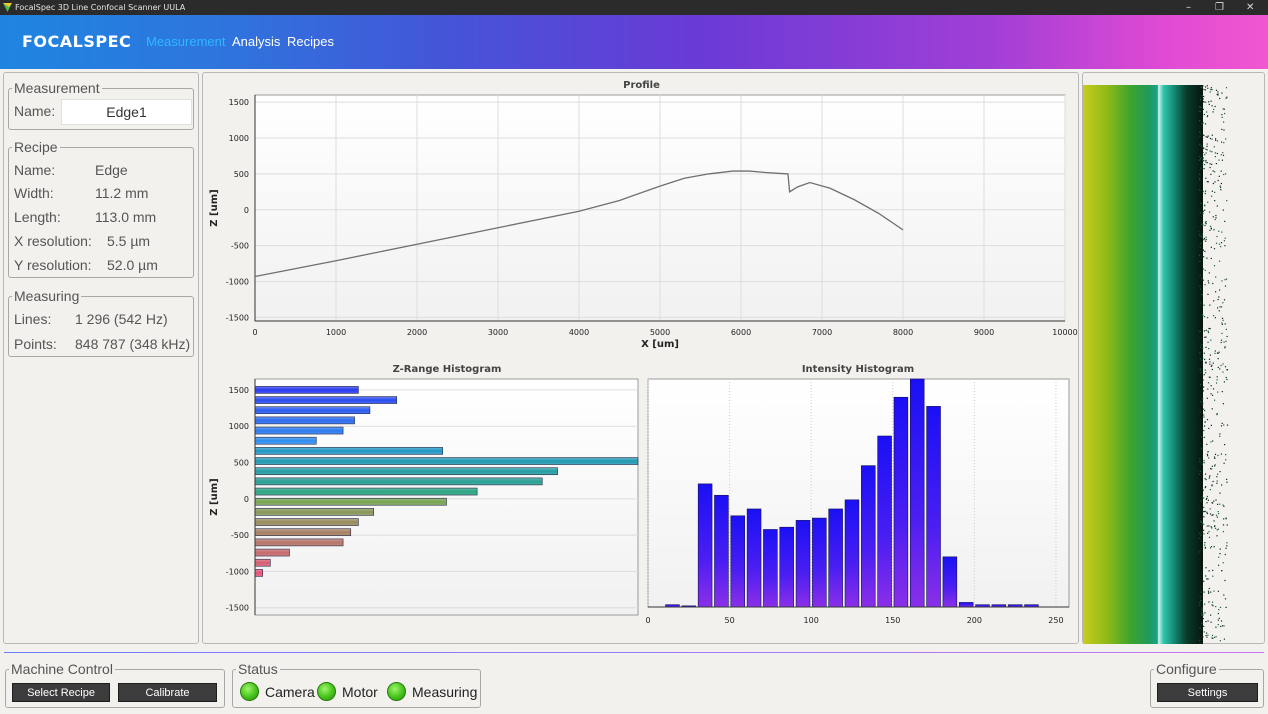 The height and width of the screenshot is (714, 1268). Describe the element at coordinates (1250, 7) in the screenshot. I see `close-icon: ✕` at that location.